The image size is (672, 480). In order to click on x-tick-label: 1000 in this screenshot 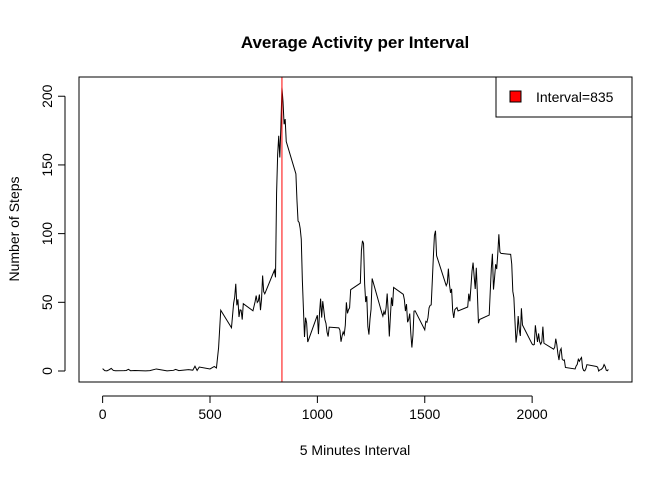, I will do `click(317, 414)`.